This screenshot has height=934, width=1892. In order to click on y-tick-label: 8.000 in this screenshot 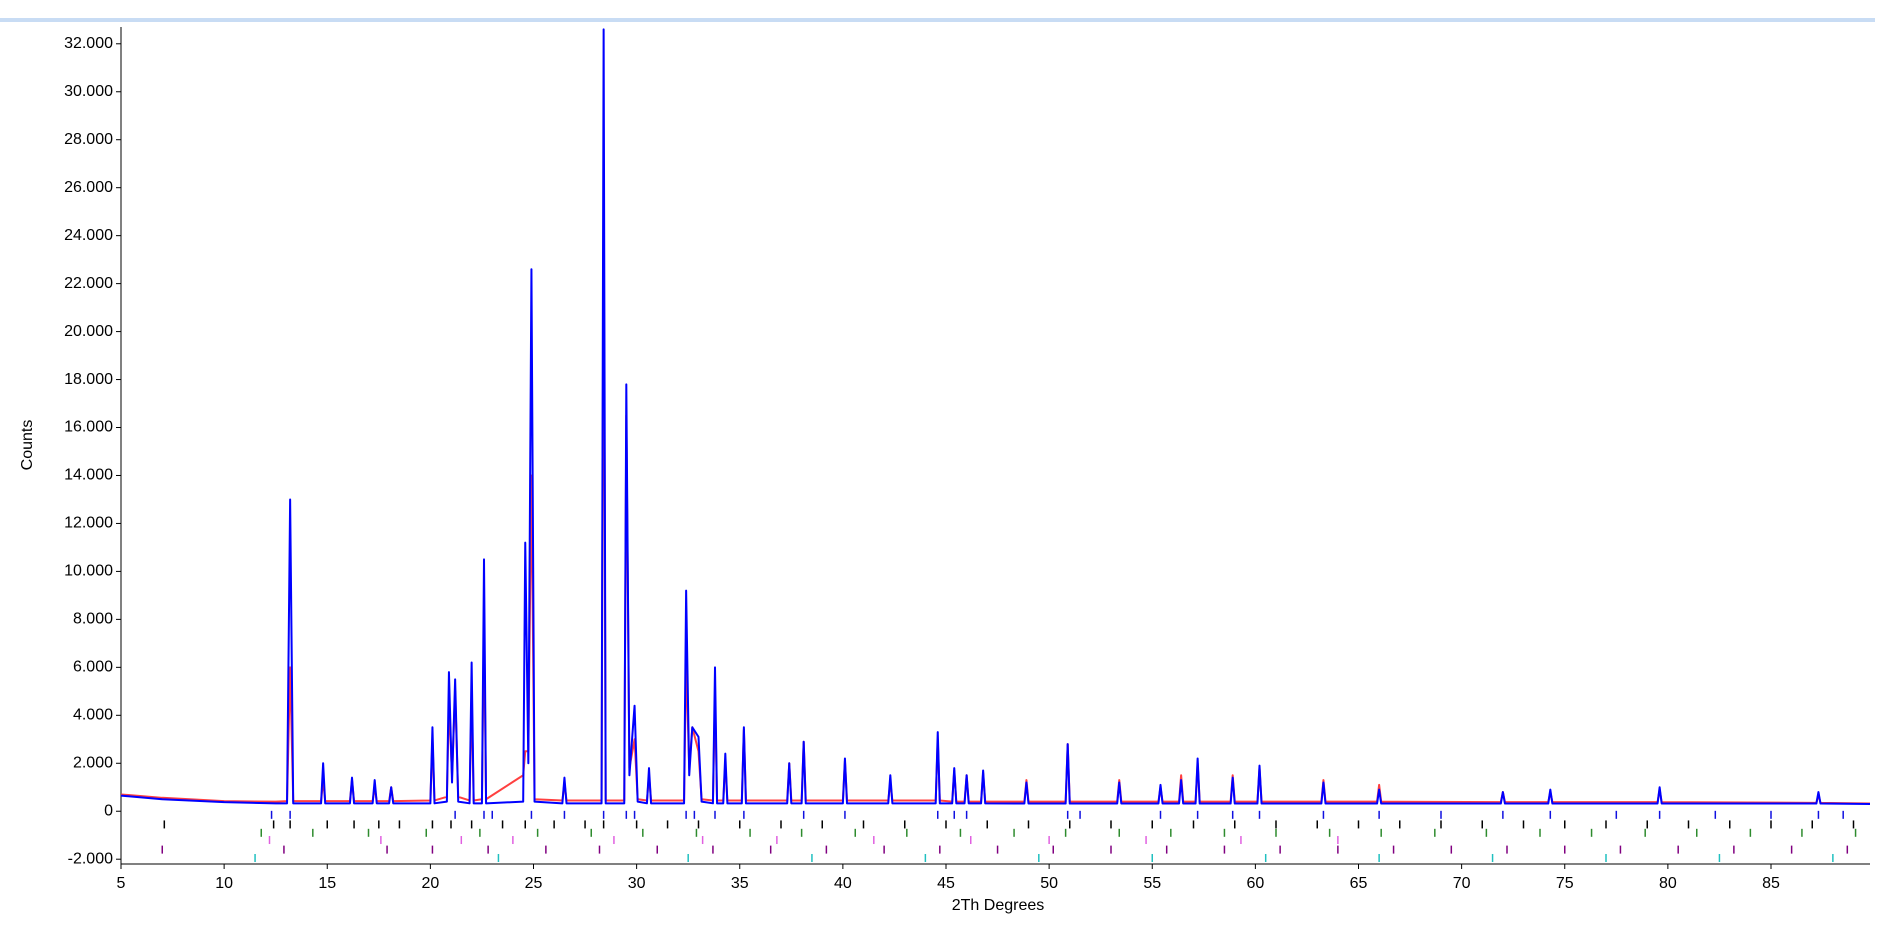, I will do `click(93, 619)`.